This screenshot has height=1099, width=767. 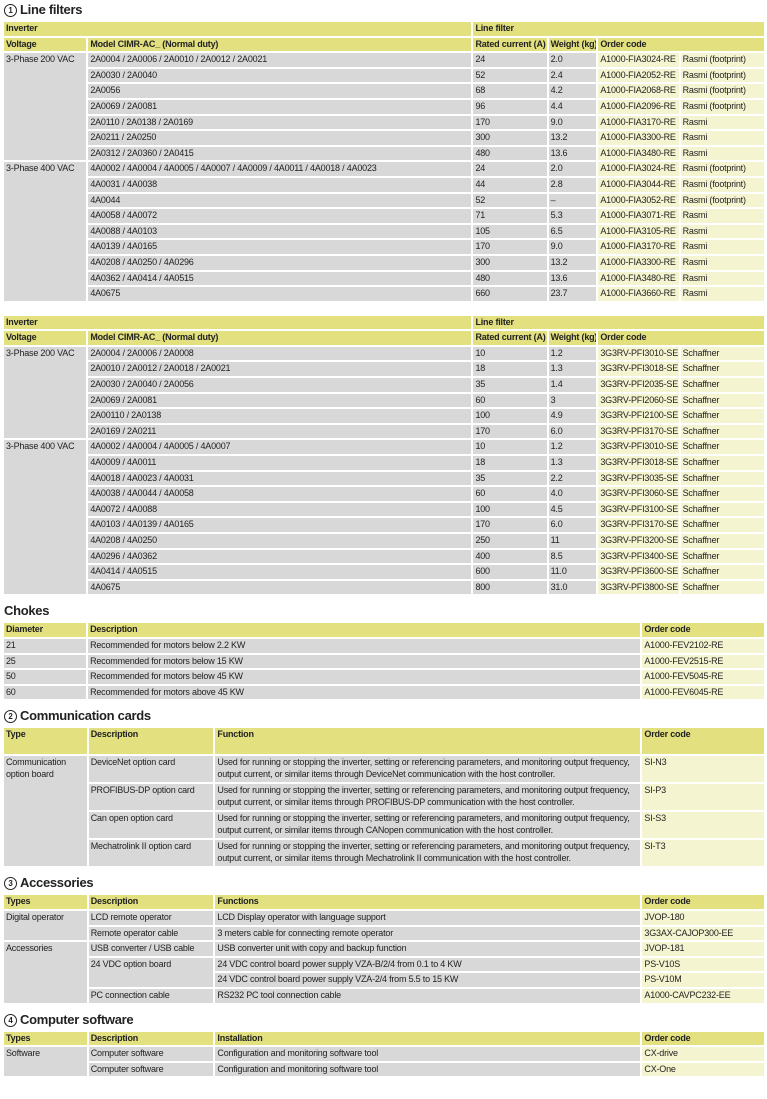 I want to click on circled-number-icon: 2, so click(x=10, y=717).